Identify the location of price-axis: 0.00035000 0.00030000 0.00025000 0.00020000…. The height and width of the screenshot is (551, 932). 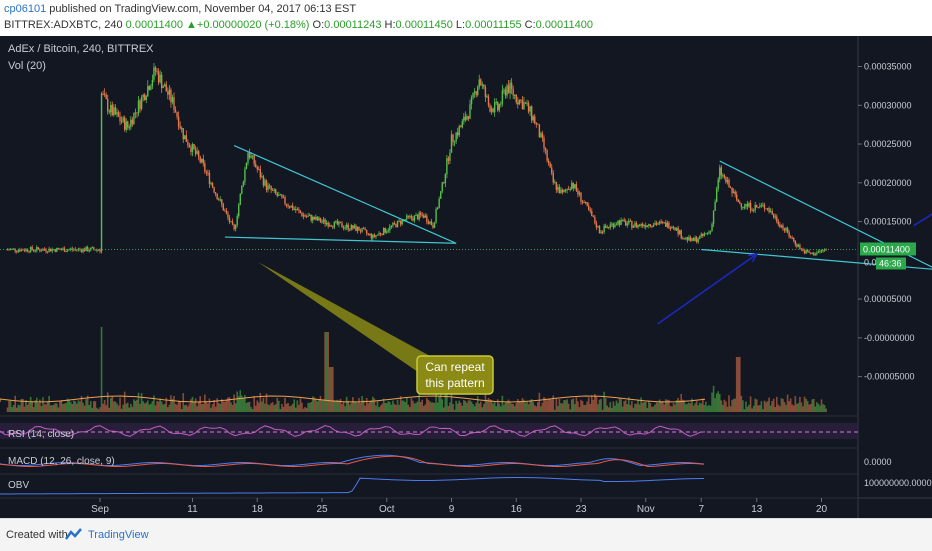
(886, 222).